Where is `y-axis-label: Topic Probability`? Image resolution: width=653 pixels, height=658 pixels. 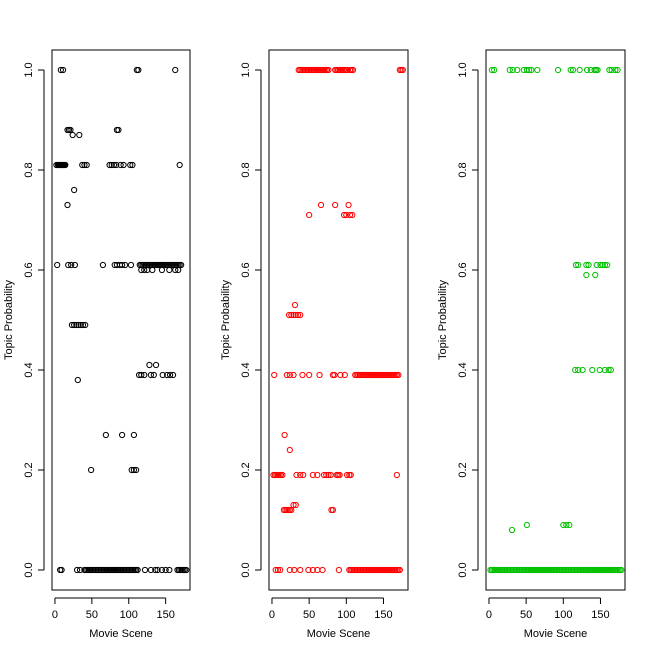
y-axis-label: Topic Probability is located at coordinates (9, 319).